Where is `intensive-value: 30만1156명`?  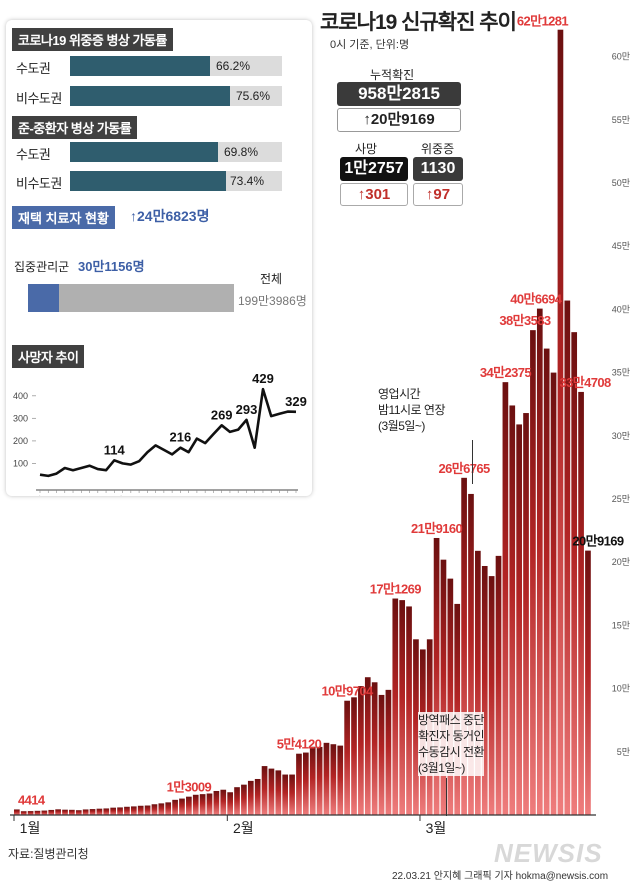
intensive-value: 30만1156명 is located at coordinates (111, 266).